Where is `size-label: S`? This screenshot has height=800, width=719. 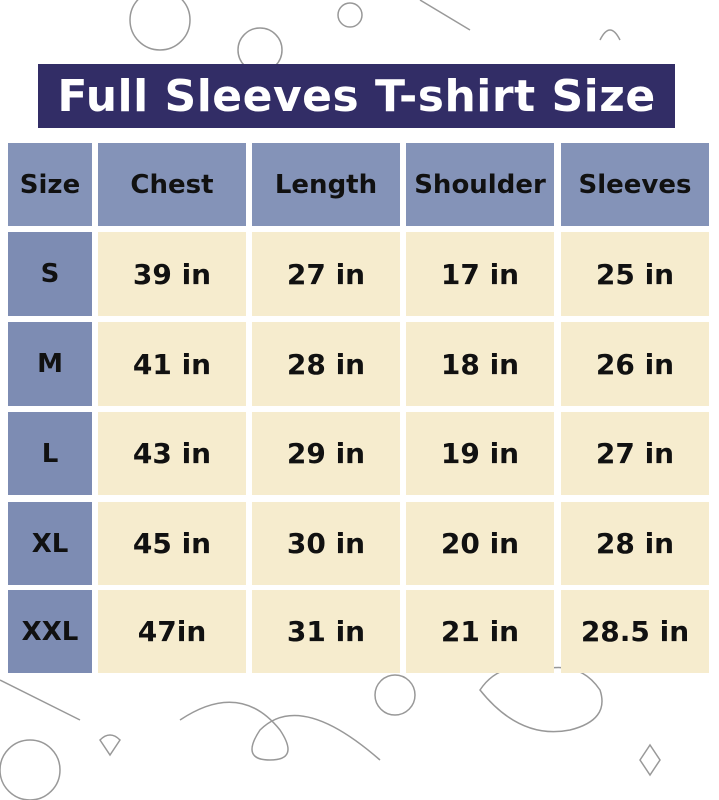
size-label: S is located at coordinates (50, 274).